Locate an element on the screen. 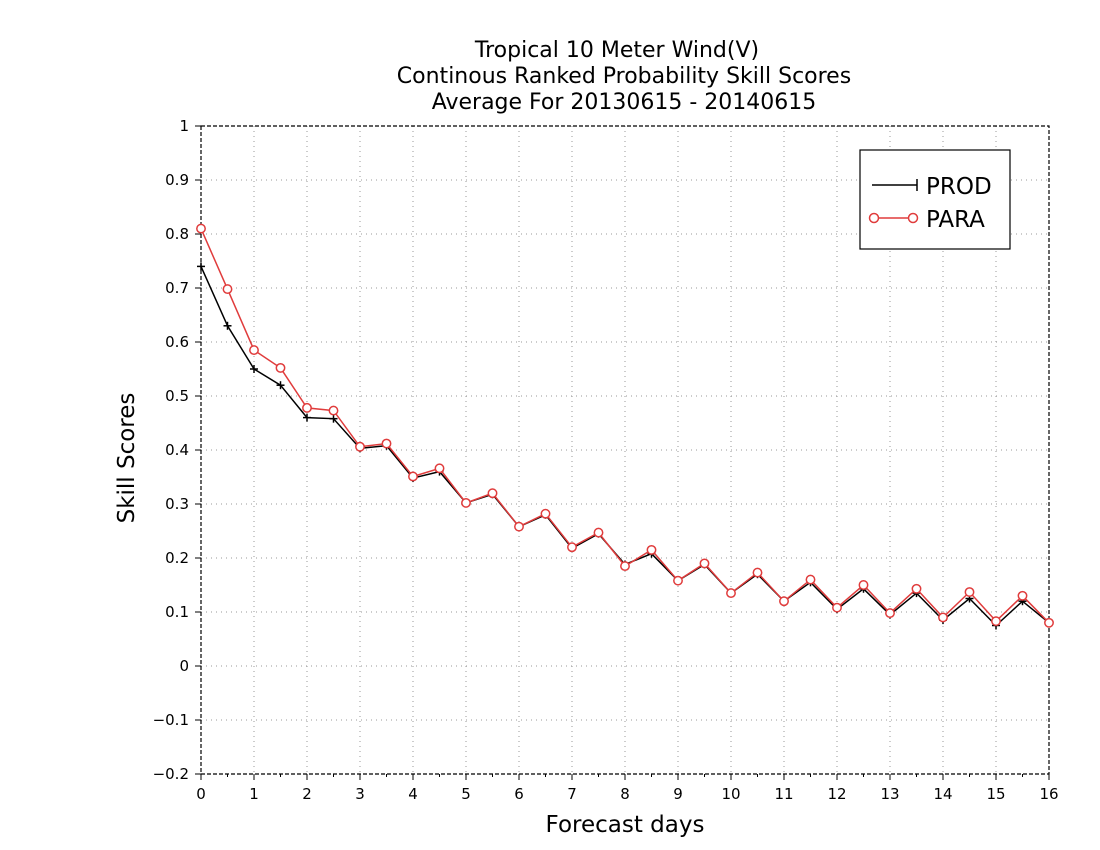  x-tick-label: 0 is located at coordinates (201, 794).